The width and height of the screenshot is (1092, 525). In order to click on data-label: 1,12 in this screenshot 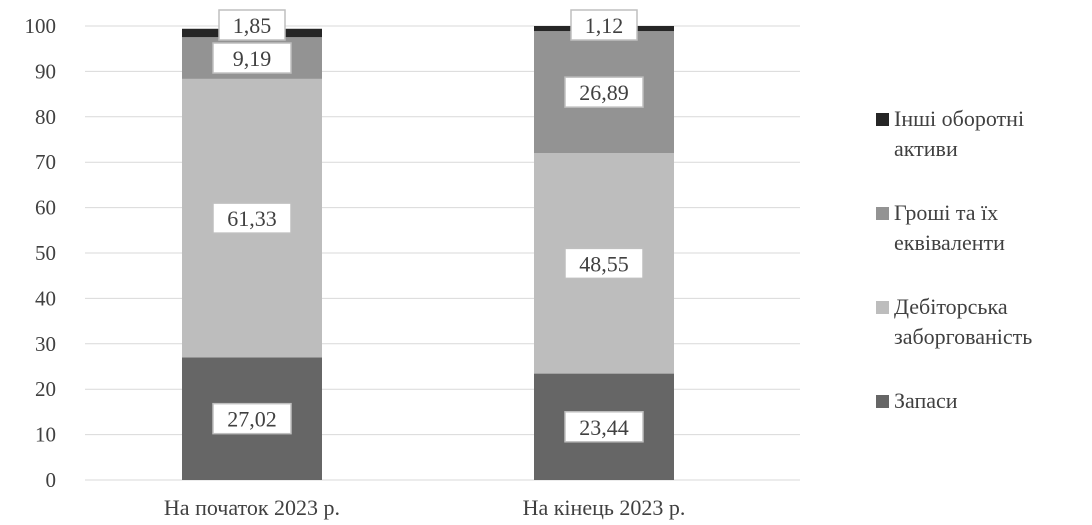, I will do `click(604, 25)`.